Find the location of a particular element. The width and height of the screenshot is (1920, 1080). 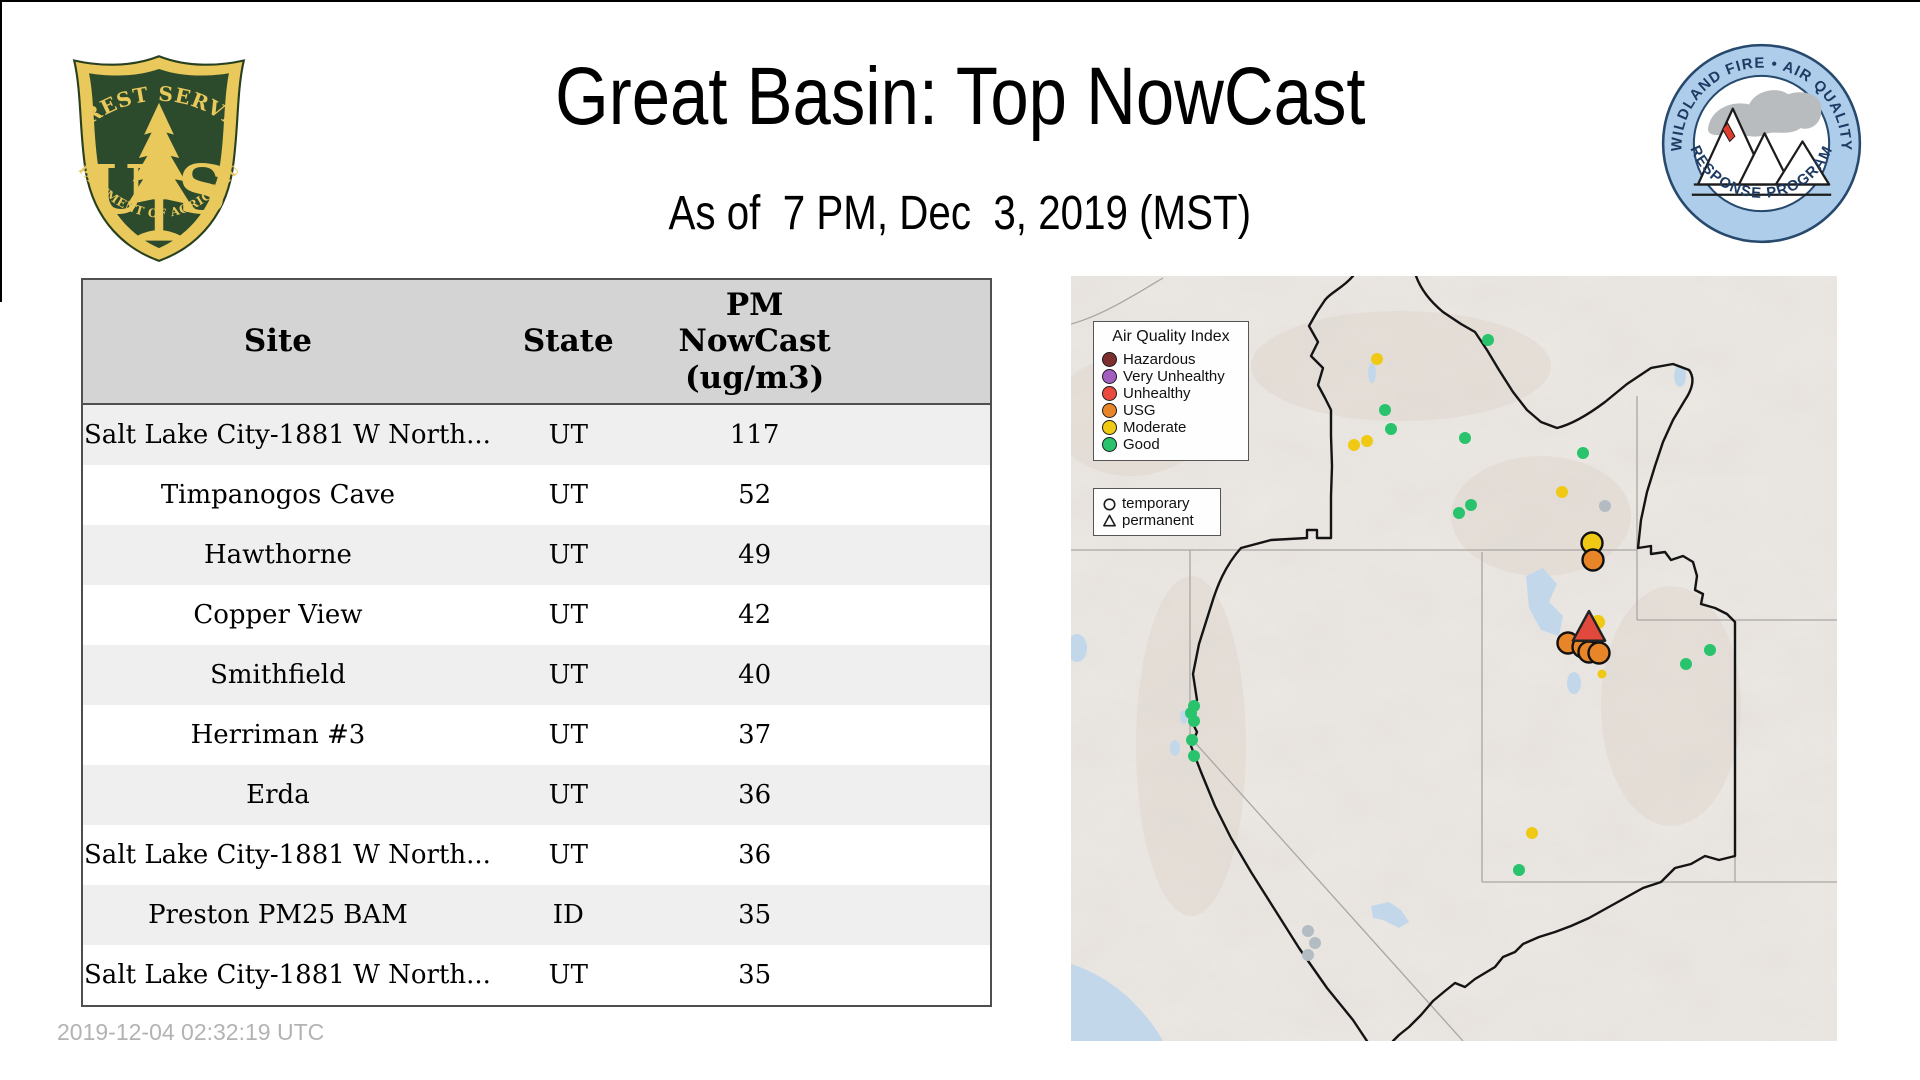

fs-pine-tree-icon is located at coordinates (159, 171).